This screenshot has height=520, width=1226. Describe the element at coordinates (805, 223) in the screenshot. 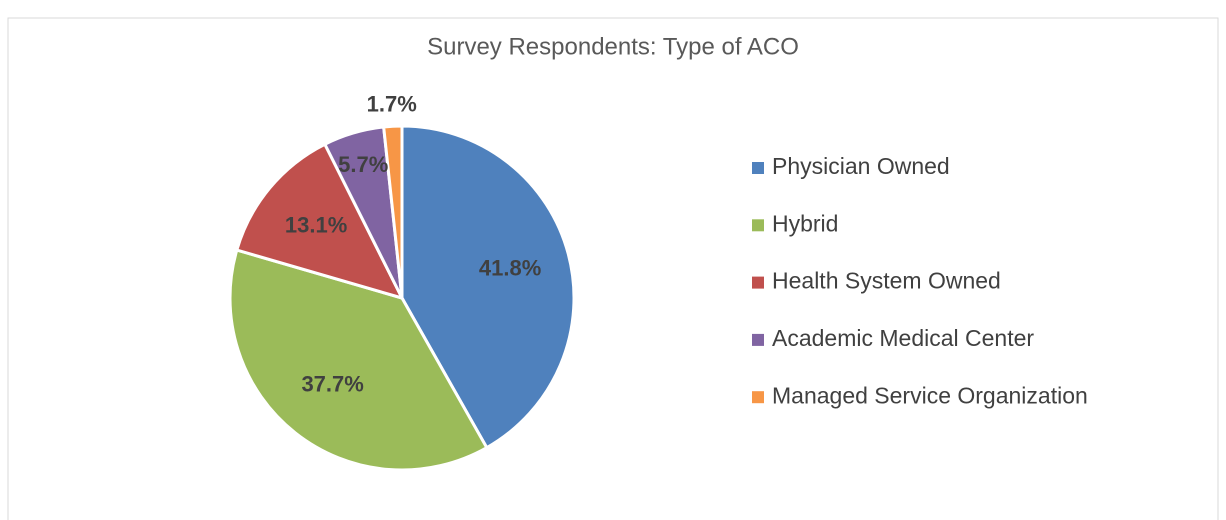

I see `legend-label: Hybrid` at that location.